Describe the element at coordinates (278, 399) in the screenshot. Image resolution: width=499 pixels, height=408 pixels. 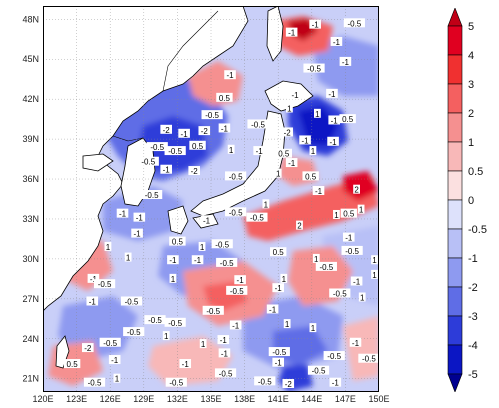
I see `longitude-label: 141E` at that location.